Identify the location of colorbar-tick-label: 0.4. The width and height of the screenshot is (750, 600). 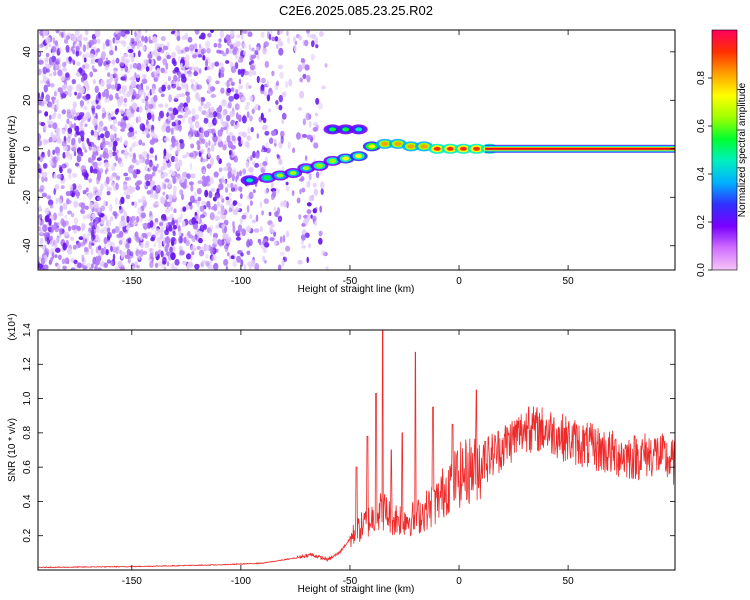
(701, 174).